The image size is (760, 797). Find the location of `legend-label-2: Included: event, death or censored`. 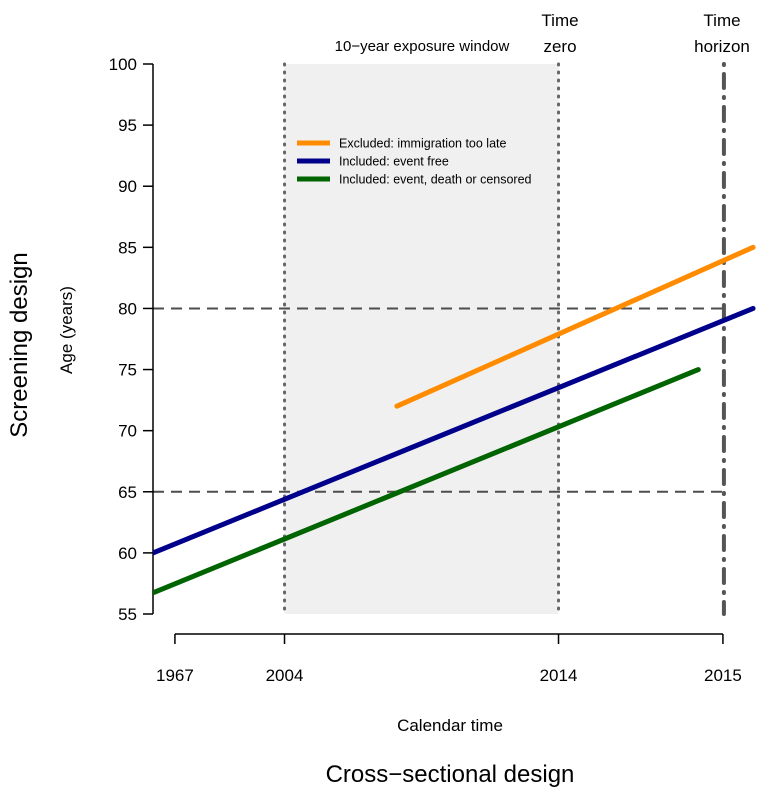

legend-label-2: Included: event, death or censored is located at coordinates (435, 180).